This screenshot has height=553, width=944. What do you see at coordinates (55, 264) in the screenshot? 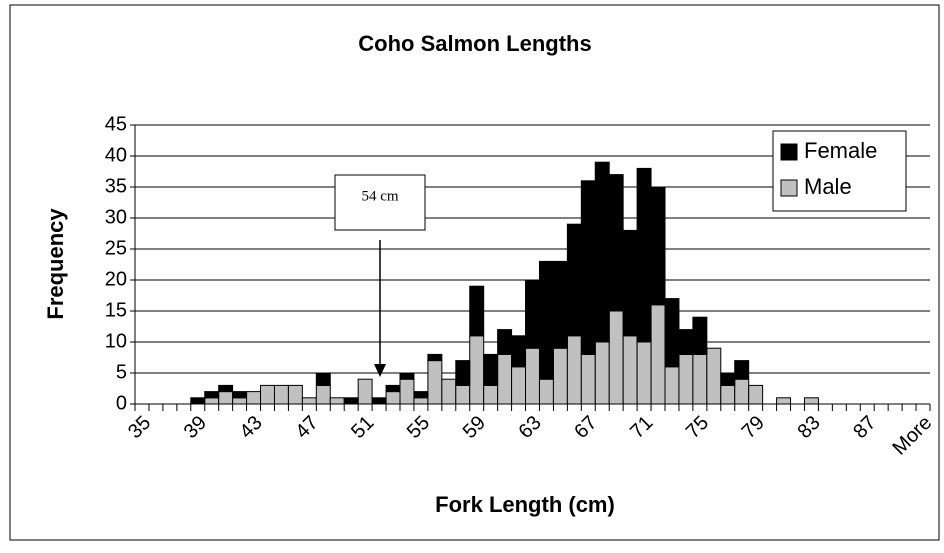
I see `y-axis-label: Frequency` at bounding box center [55, 264].